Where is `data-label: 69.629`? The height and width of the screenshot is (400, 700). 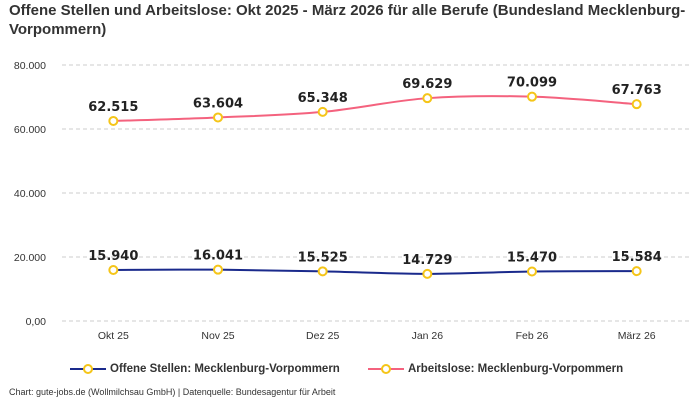
data-label: 69.629 is located at coordinates (427, 84).